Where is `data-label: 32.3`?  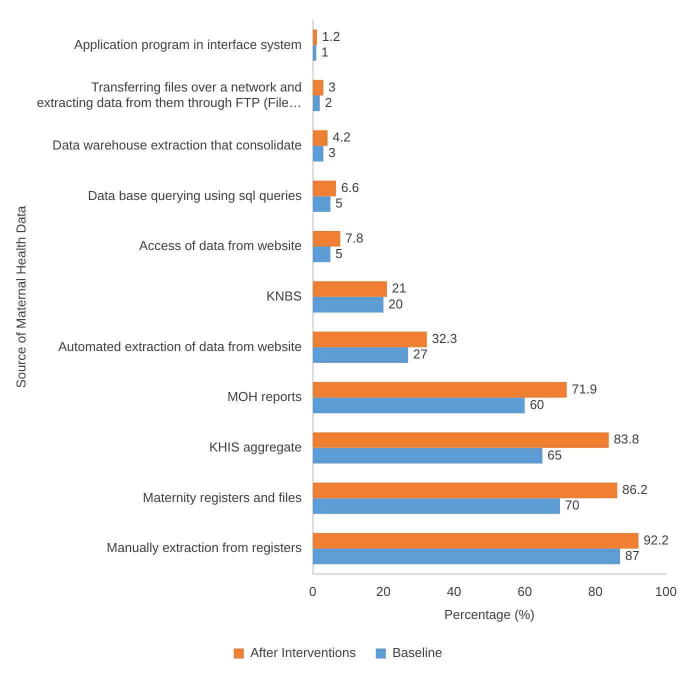 data-label: 32.3 is located at coordinates (445, 338).